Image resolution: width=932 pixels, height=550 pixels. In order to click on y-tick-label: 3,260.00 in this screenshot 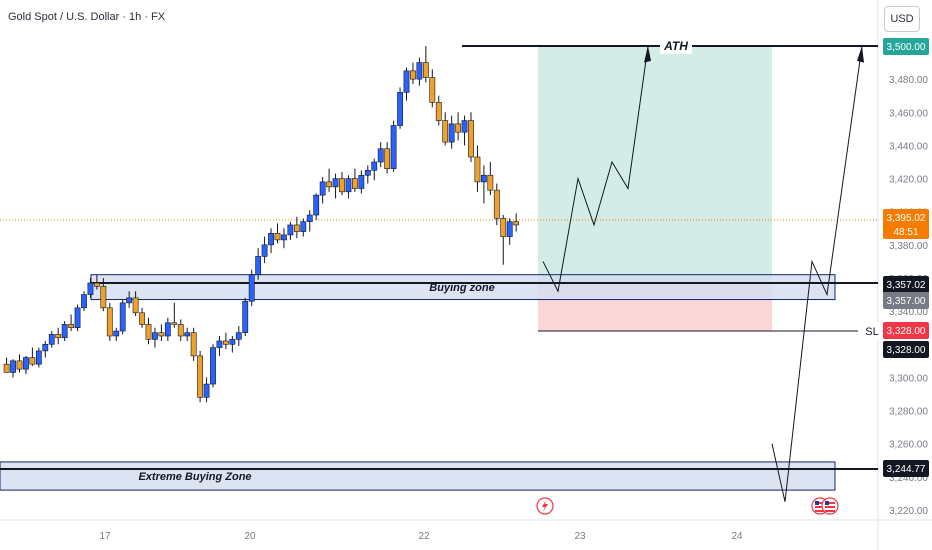, I will do `click(908, 445)`.